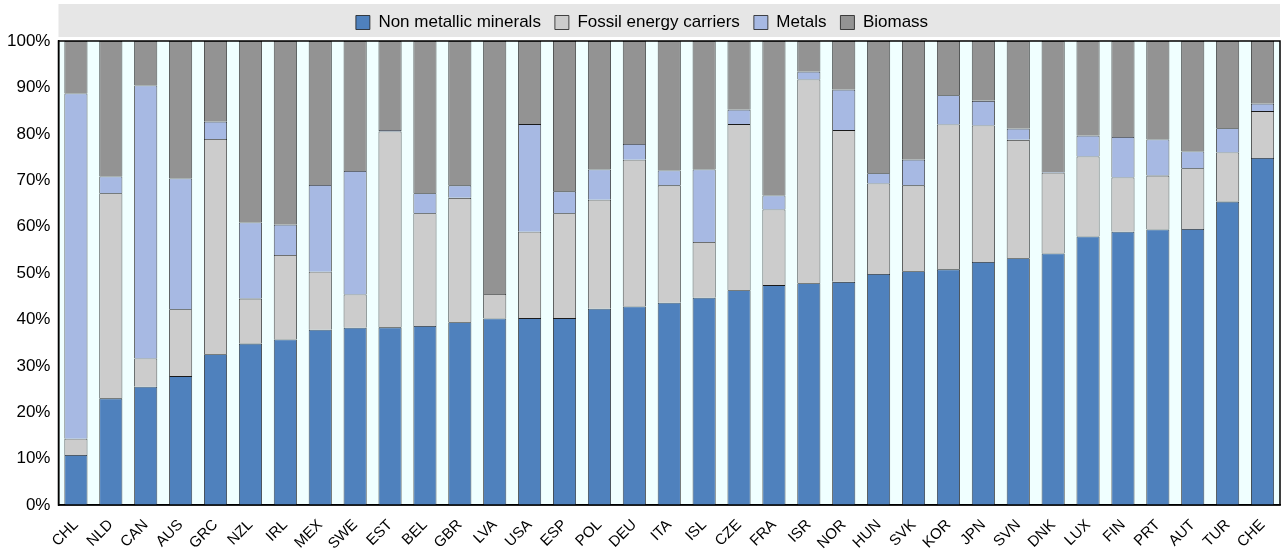 The image size is (1284, 556). Describe the element at coordinates (727, 532) in the screenshot. I see `x-tick-label: CZE` at that location.